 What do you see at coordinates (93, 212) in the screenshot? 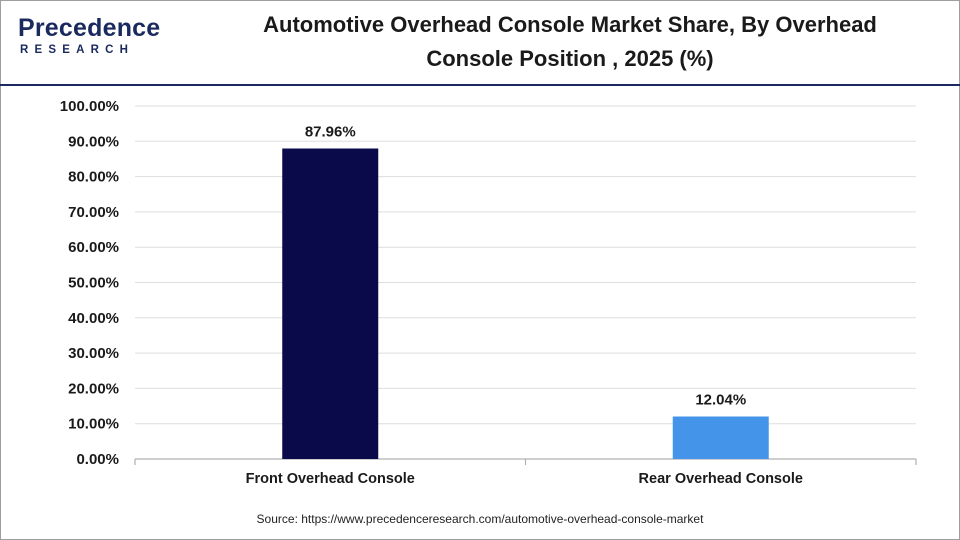
I see `y-tick-label: 70.00%` at bounding box center [93, 212].